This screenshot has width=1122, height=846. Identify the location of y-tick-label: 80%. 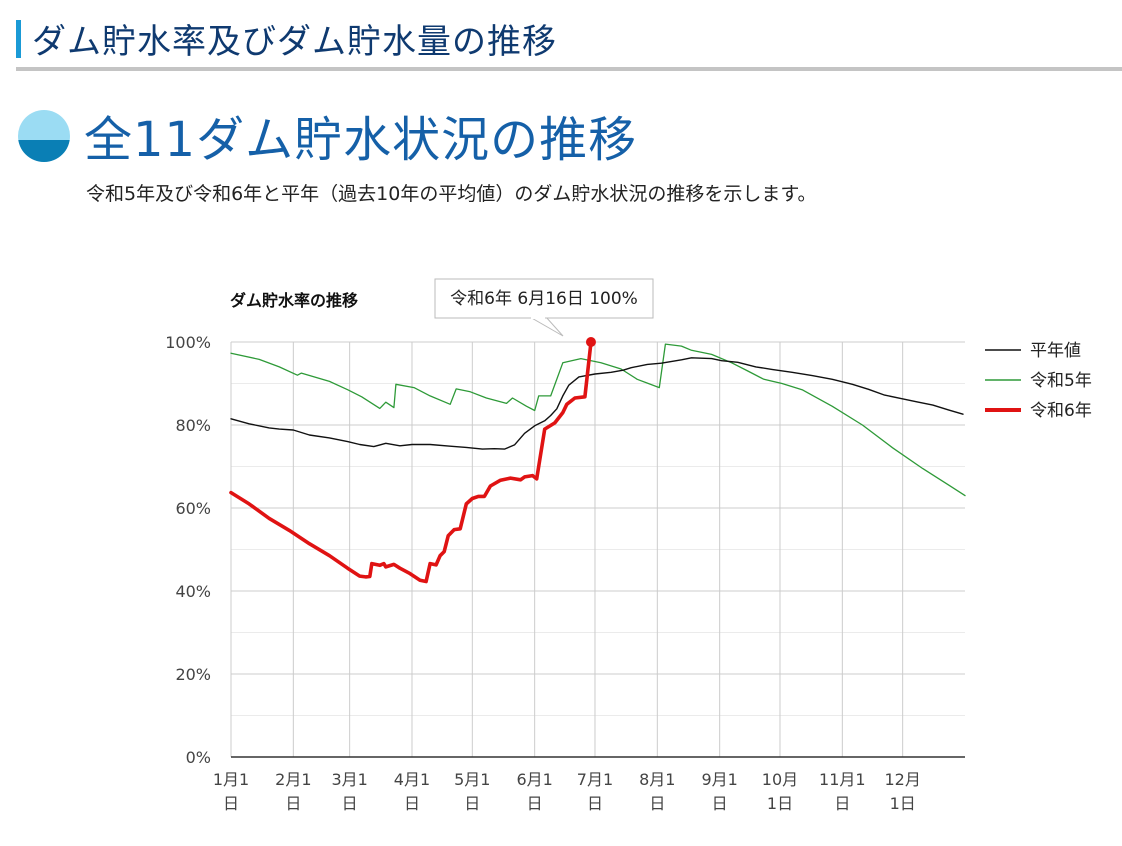
(193, 425).